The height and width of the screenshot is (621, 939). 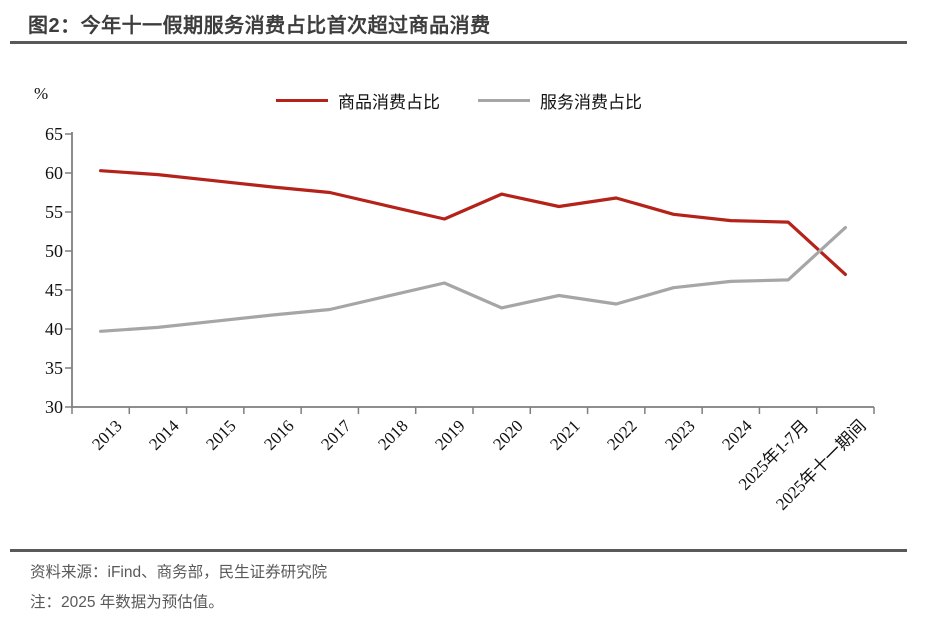 What do you see at coordinates (54, 407) in the screenshot?
I see `y-axis-label-30: 30` at bounding box center [54, 407].